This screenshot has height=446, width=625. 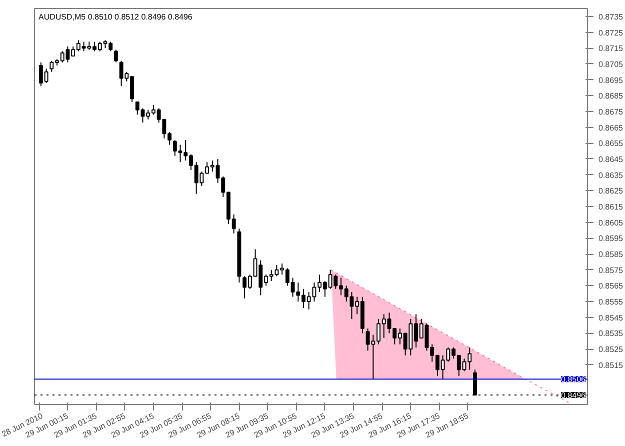 What do you see at coordinates (611, 64) in the screenshot?
I see `y-tick-label: 0.8705` at bounding box center [611, 64].